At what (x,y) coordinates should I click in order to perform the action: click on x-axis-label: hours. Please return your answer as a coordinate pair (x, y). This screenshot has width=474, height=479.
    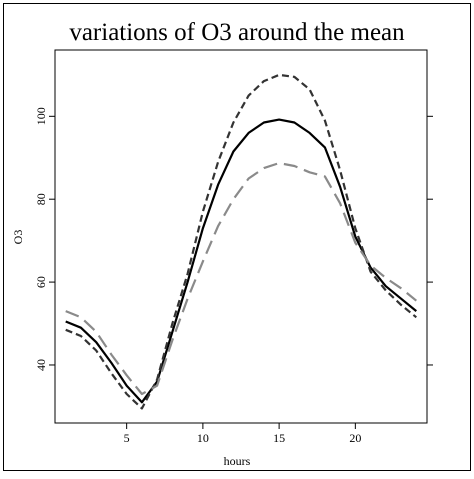
    Looking at the image, I should click on (237, 461).